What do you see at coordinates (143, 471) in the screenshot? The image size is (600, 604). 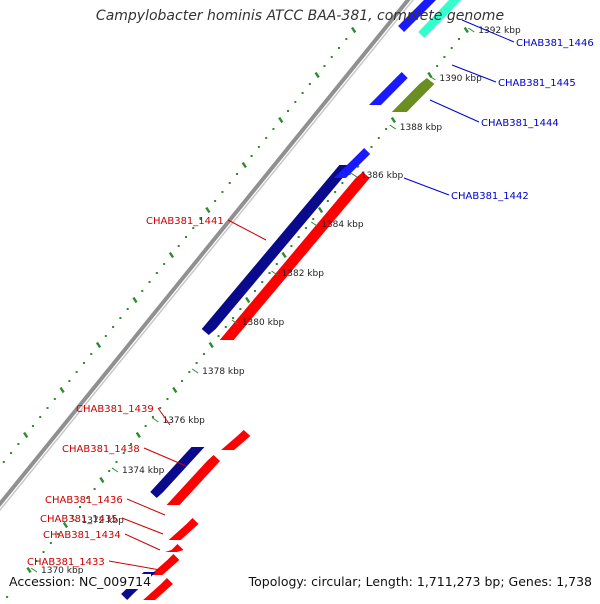 I see `ruler-tick-label: 1374 kbp` at bounding box center [143, 471].